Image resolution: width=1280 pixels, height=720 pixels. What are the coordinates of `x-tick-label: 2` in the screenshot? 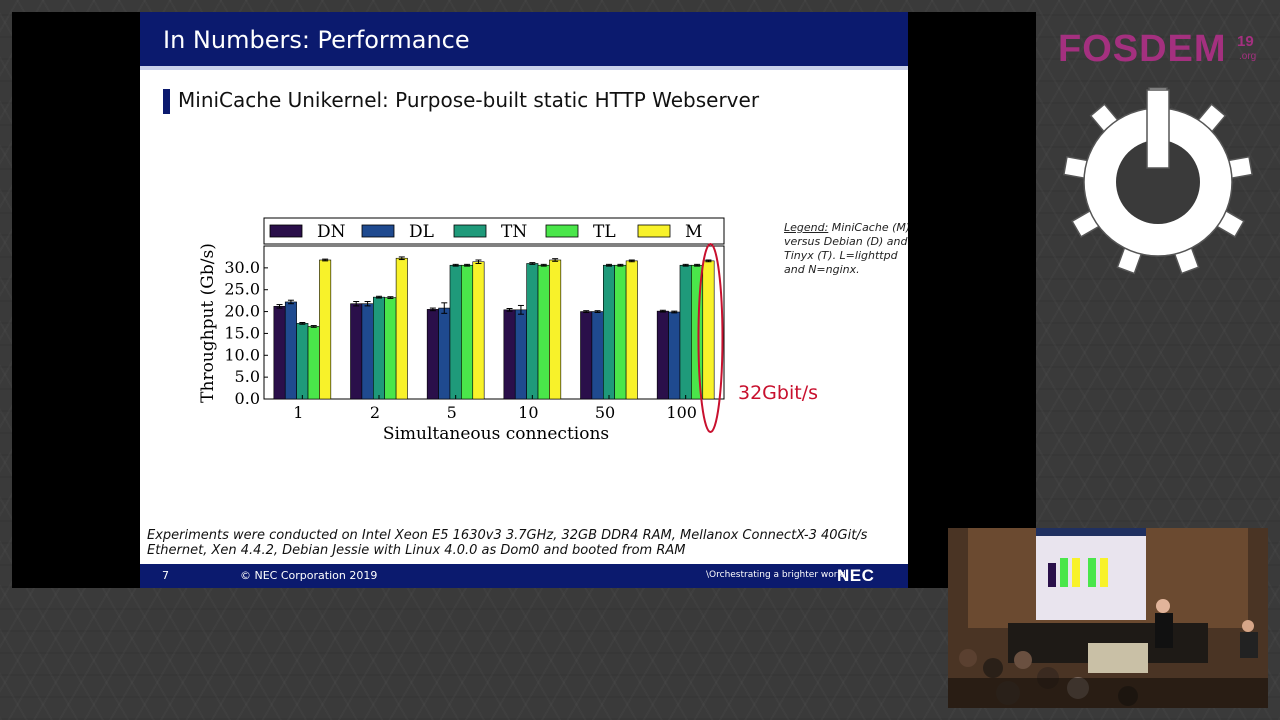 It's located at (375, 412).